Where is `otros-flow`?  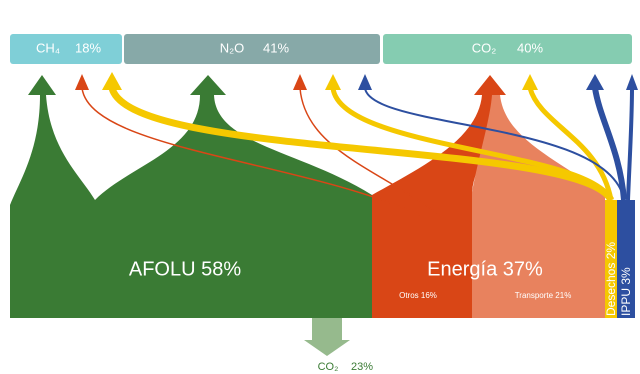 otros-flow is located at coordinates (439, 196).